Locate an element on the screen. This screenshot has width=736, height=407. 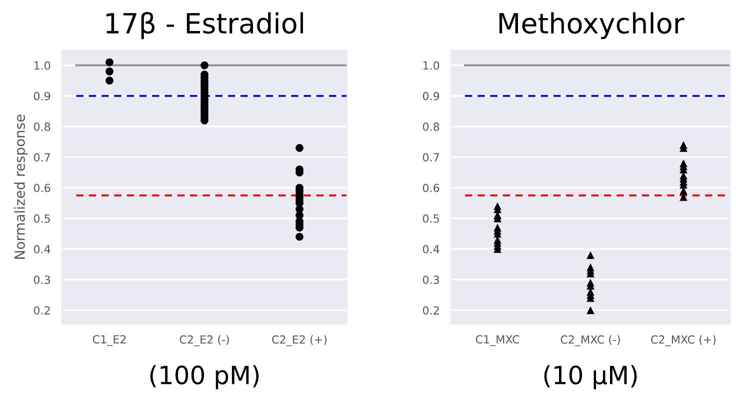
x-tick-label: C1_E2 is located at coordinates (109, 340).